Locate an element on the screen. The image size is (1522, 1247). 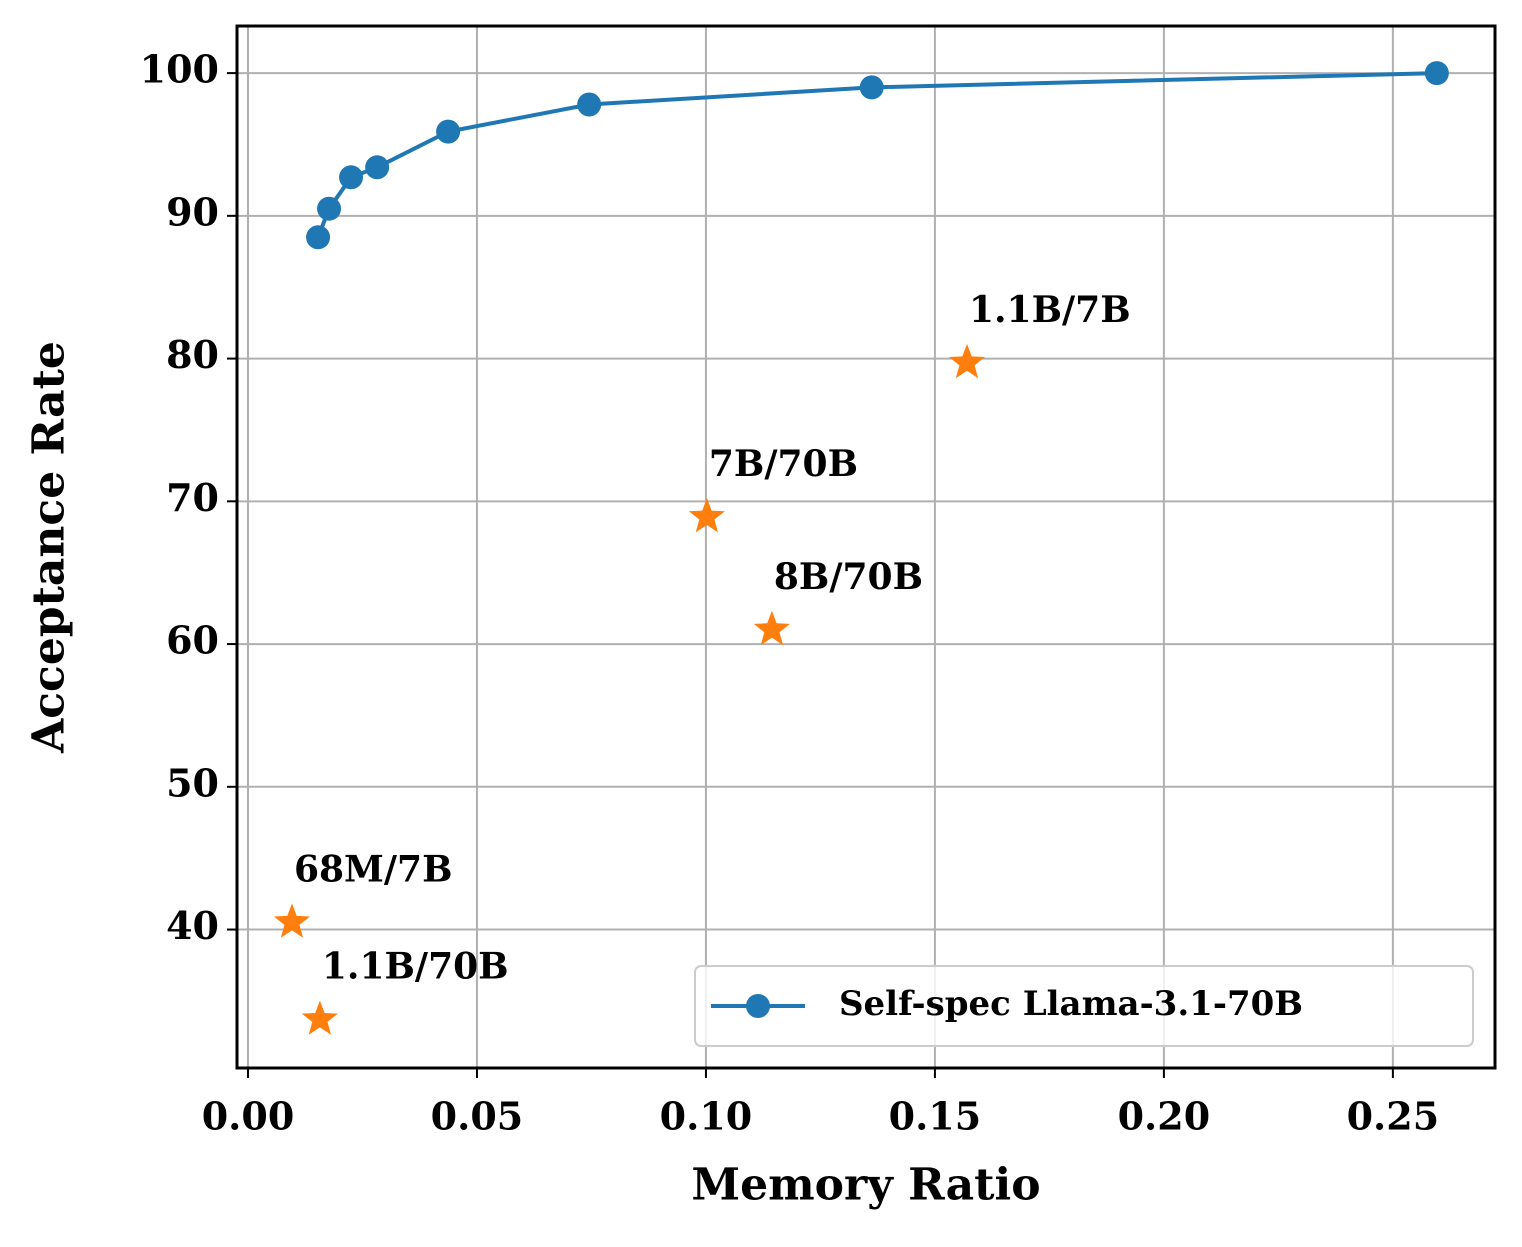
y-tick-label: 60 is located at coordinates (192, 640).